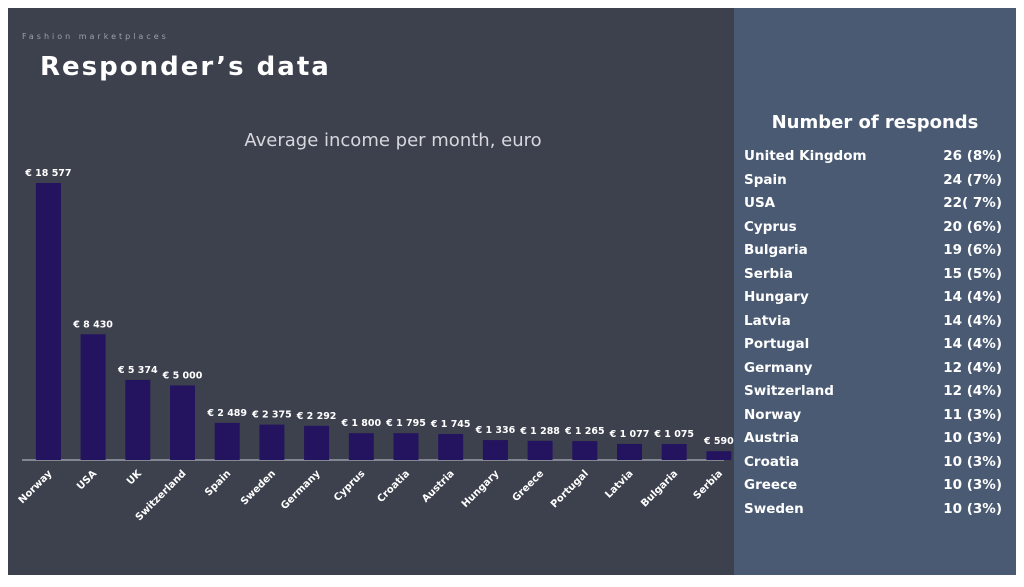 This screenshot has width=1024, height=587. Describe the element at coordinates (873, 254) in the screenshot. I see `responds-row: Bulgaria 19 (6%)` at that location.